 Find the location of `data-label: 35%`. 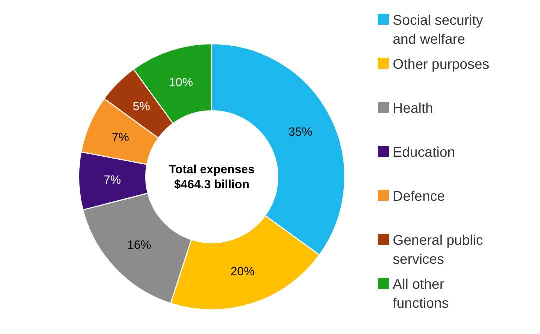

data-label: 35% is located at coordinates (300, 131).